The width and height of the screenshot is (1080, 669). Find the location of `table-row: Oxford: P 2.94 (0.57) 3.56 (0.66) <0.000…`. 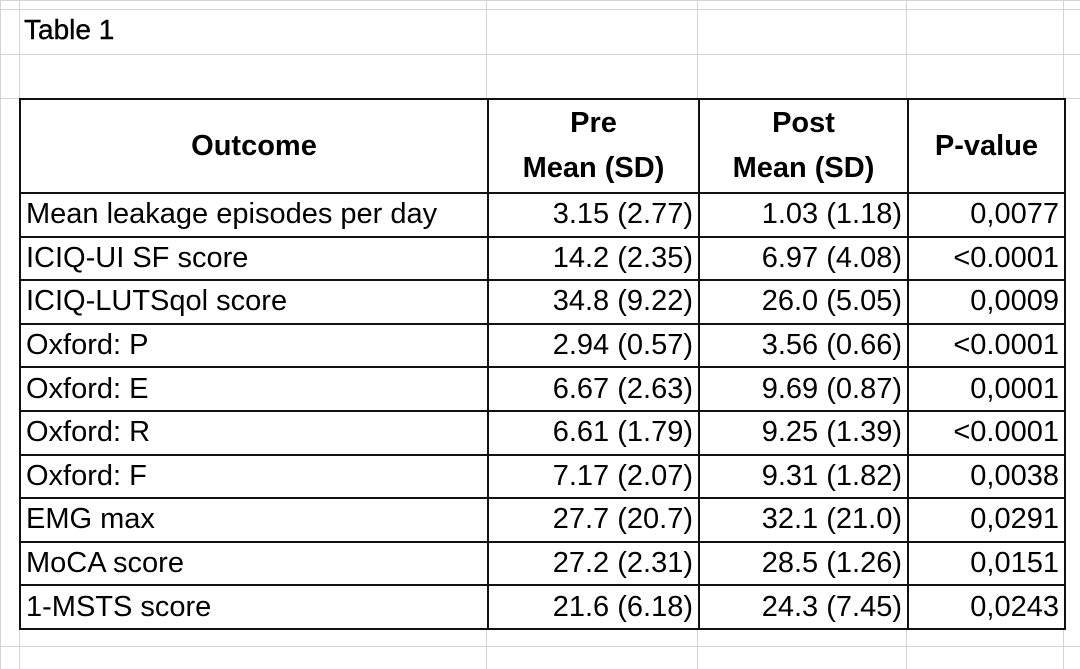

table-row: Oxford: P 2.94 (0.57) 3.56 (0.66) <0.000… is located at coordinates (542, 345).